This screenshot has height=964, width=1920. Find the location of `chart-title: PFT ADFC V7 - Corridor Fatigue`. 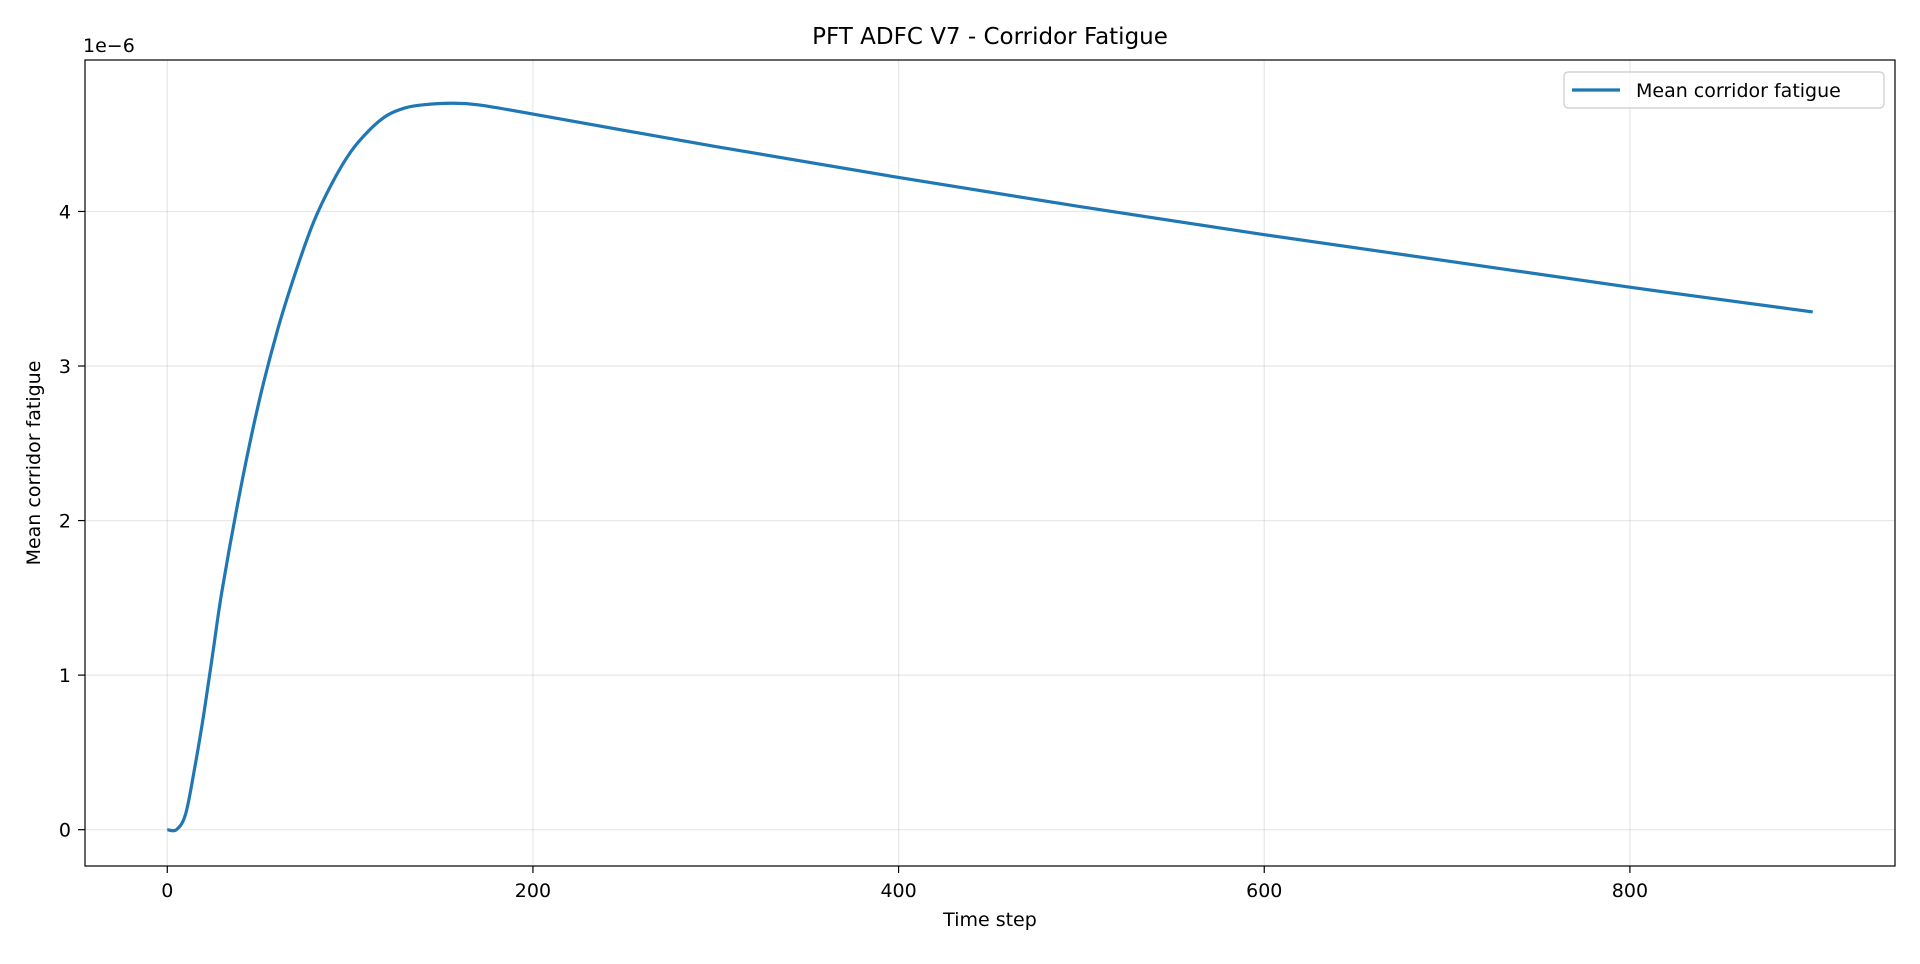

chart-title: PFT ADFC V7 - Corridor Fatigue is located at coordinates (990, 37).